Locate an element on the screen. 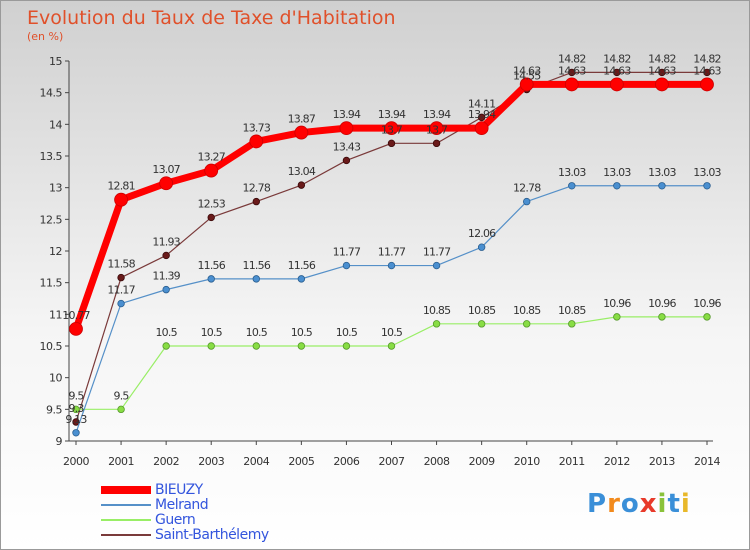 Image resolution: width=750 pixels, height=550 pixels. legend-label: Saint-Barthélemy is located at coordinates (212, 535).